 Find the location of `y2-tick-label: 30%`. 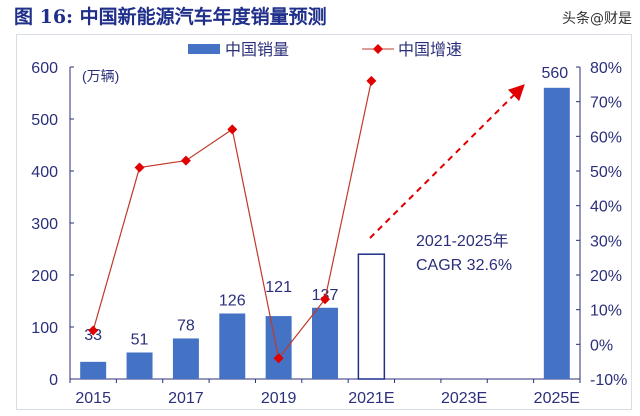

y2-tick-label: 30% is located at coordinates (606, 241).